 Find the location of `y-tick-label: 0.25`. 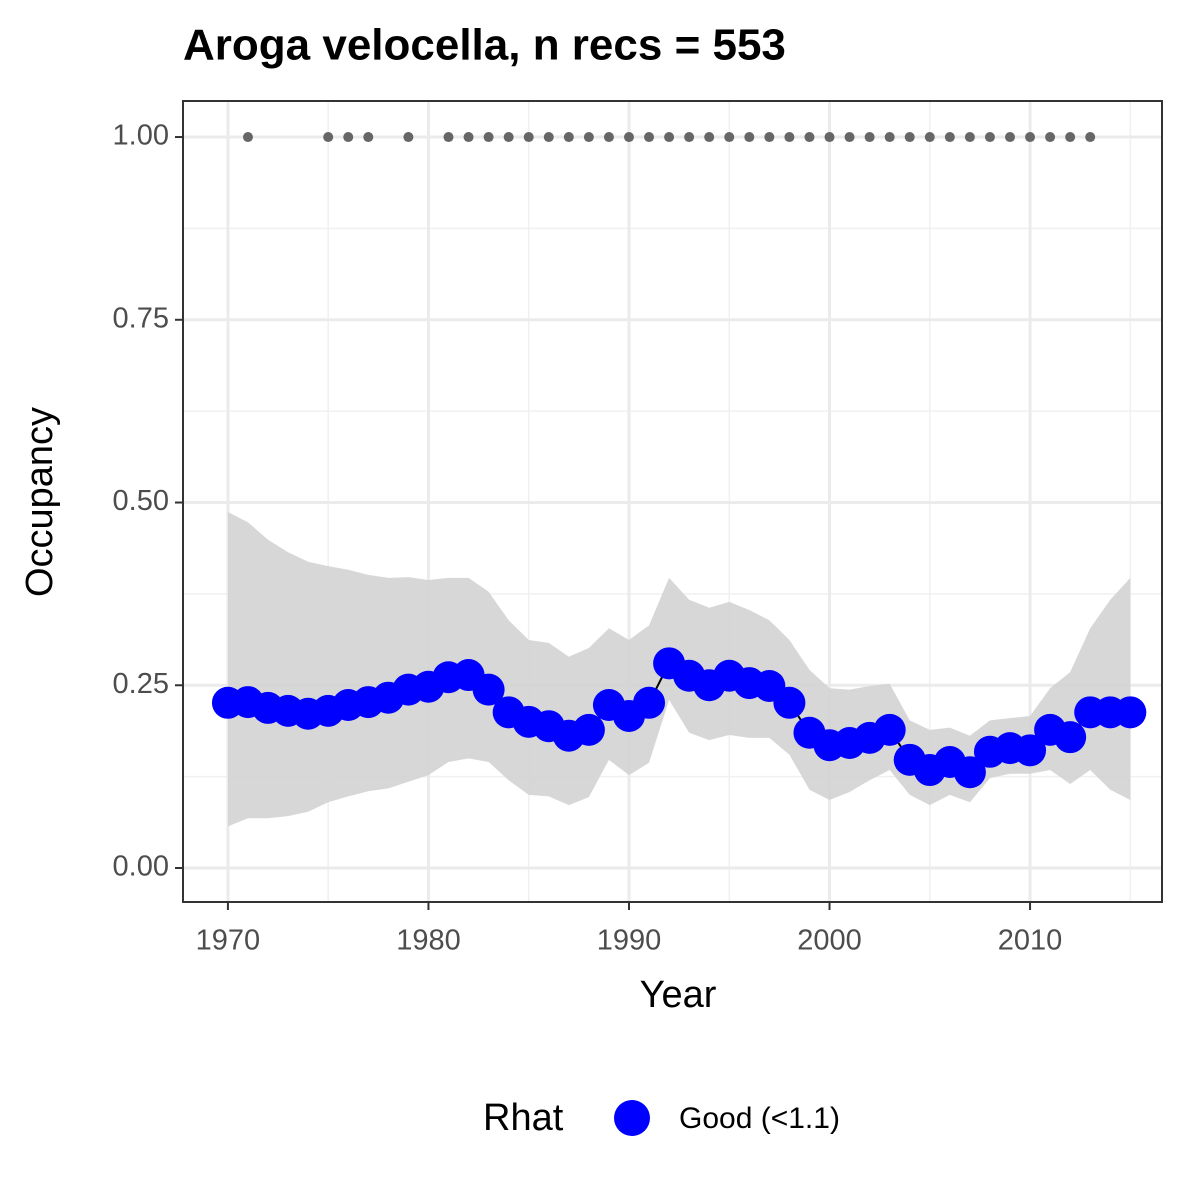

y-tick-label: 0.25 is located at coordinates (141, 684).